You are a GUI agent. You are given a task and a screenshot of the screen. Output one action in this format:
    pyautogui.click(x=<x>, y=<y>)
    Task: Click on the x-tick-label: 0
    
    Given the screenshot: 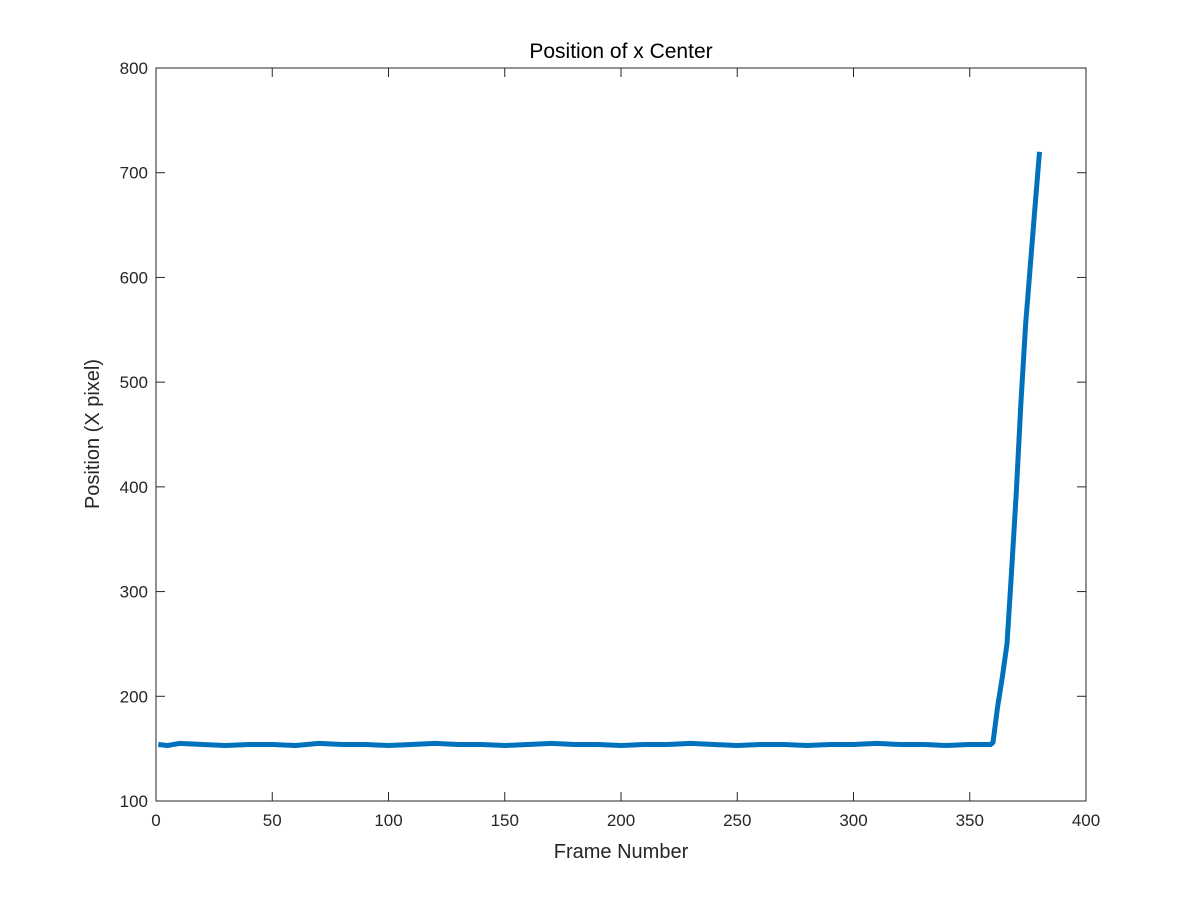 What is the action you would take?
    pyautogui.click(x=155, y=820)
    